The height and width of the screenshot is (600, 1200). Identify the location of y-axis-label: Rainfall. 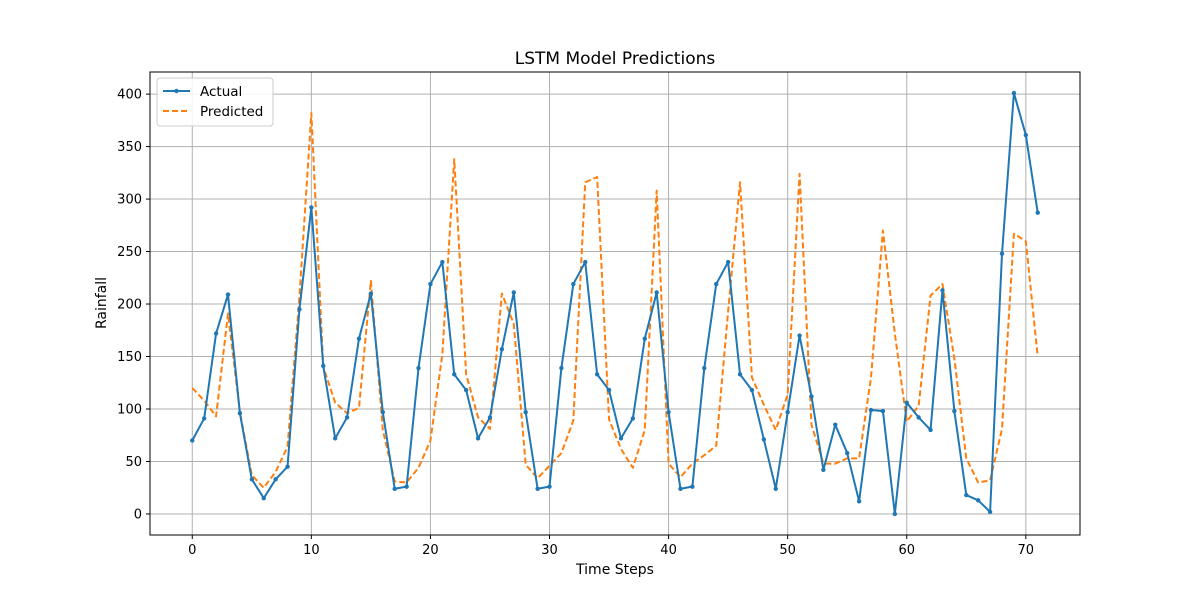
(102, 303).